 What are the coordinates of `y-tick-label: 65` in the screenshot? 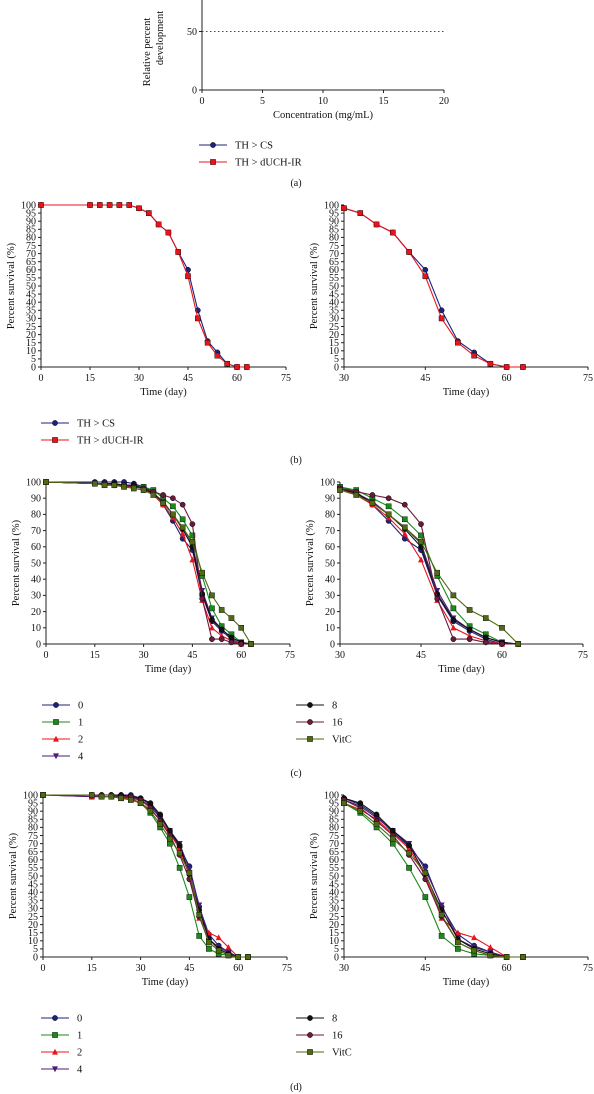 It's located at (33, 852).